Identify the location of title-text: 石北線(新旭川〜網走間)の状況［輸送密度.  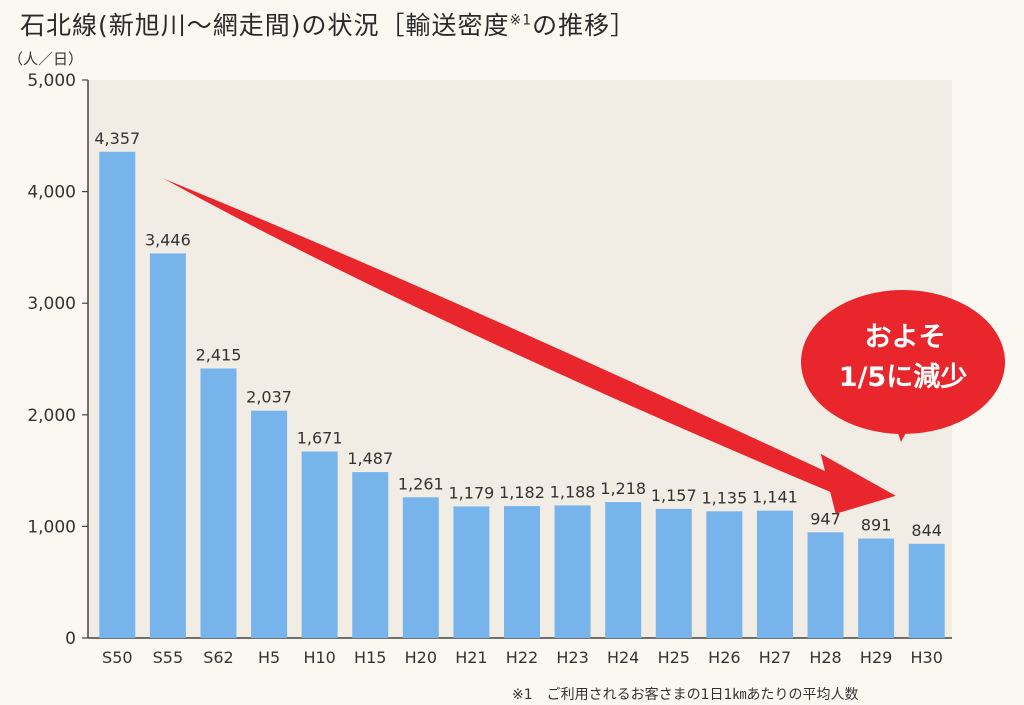
(265, 25).